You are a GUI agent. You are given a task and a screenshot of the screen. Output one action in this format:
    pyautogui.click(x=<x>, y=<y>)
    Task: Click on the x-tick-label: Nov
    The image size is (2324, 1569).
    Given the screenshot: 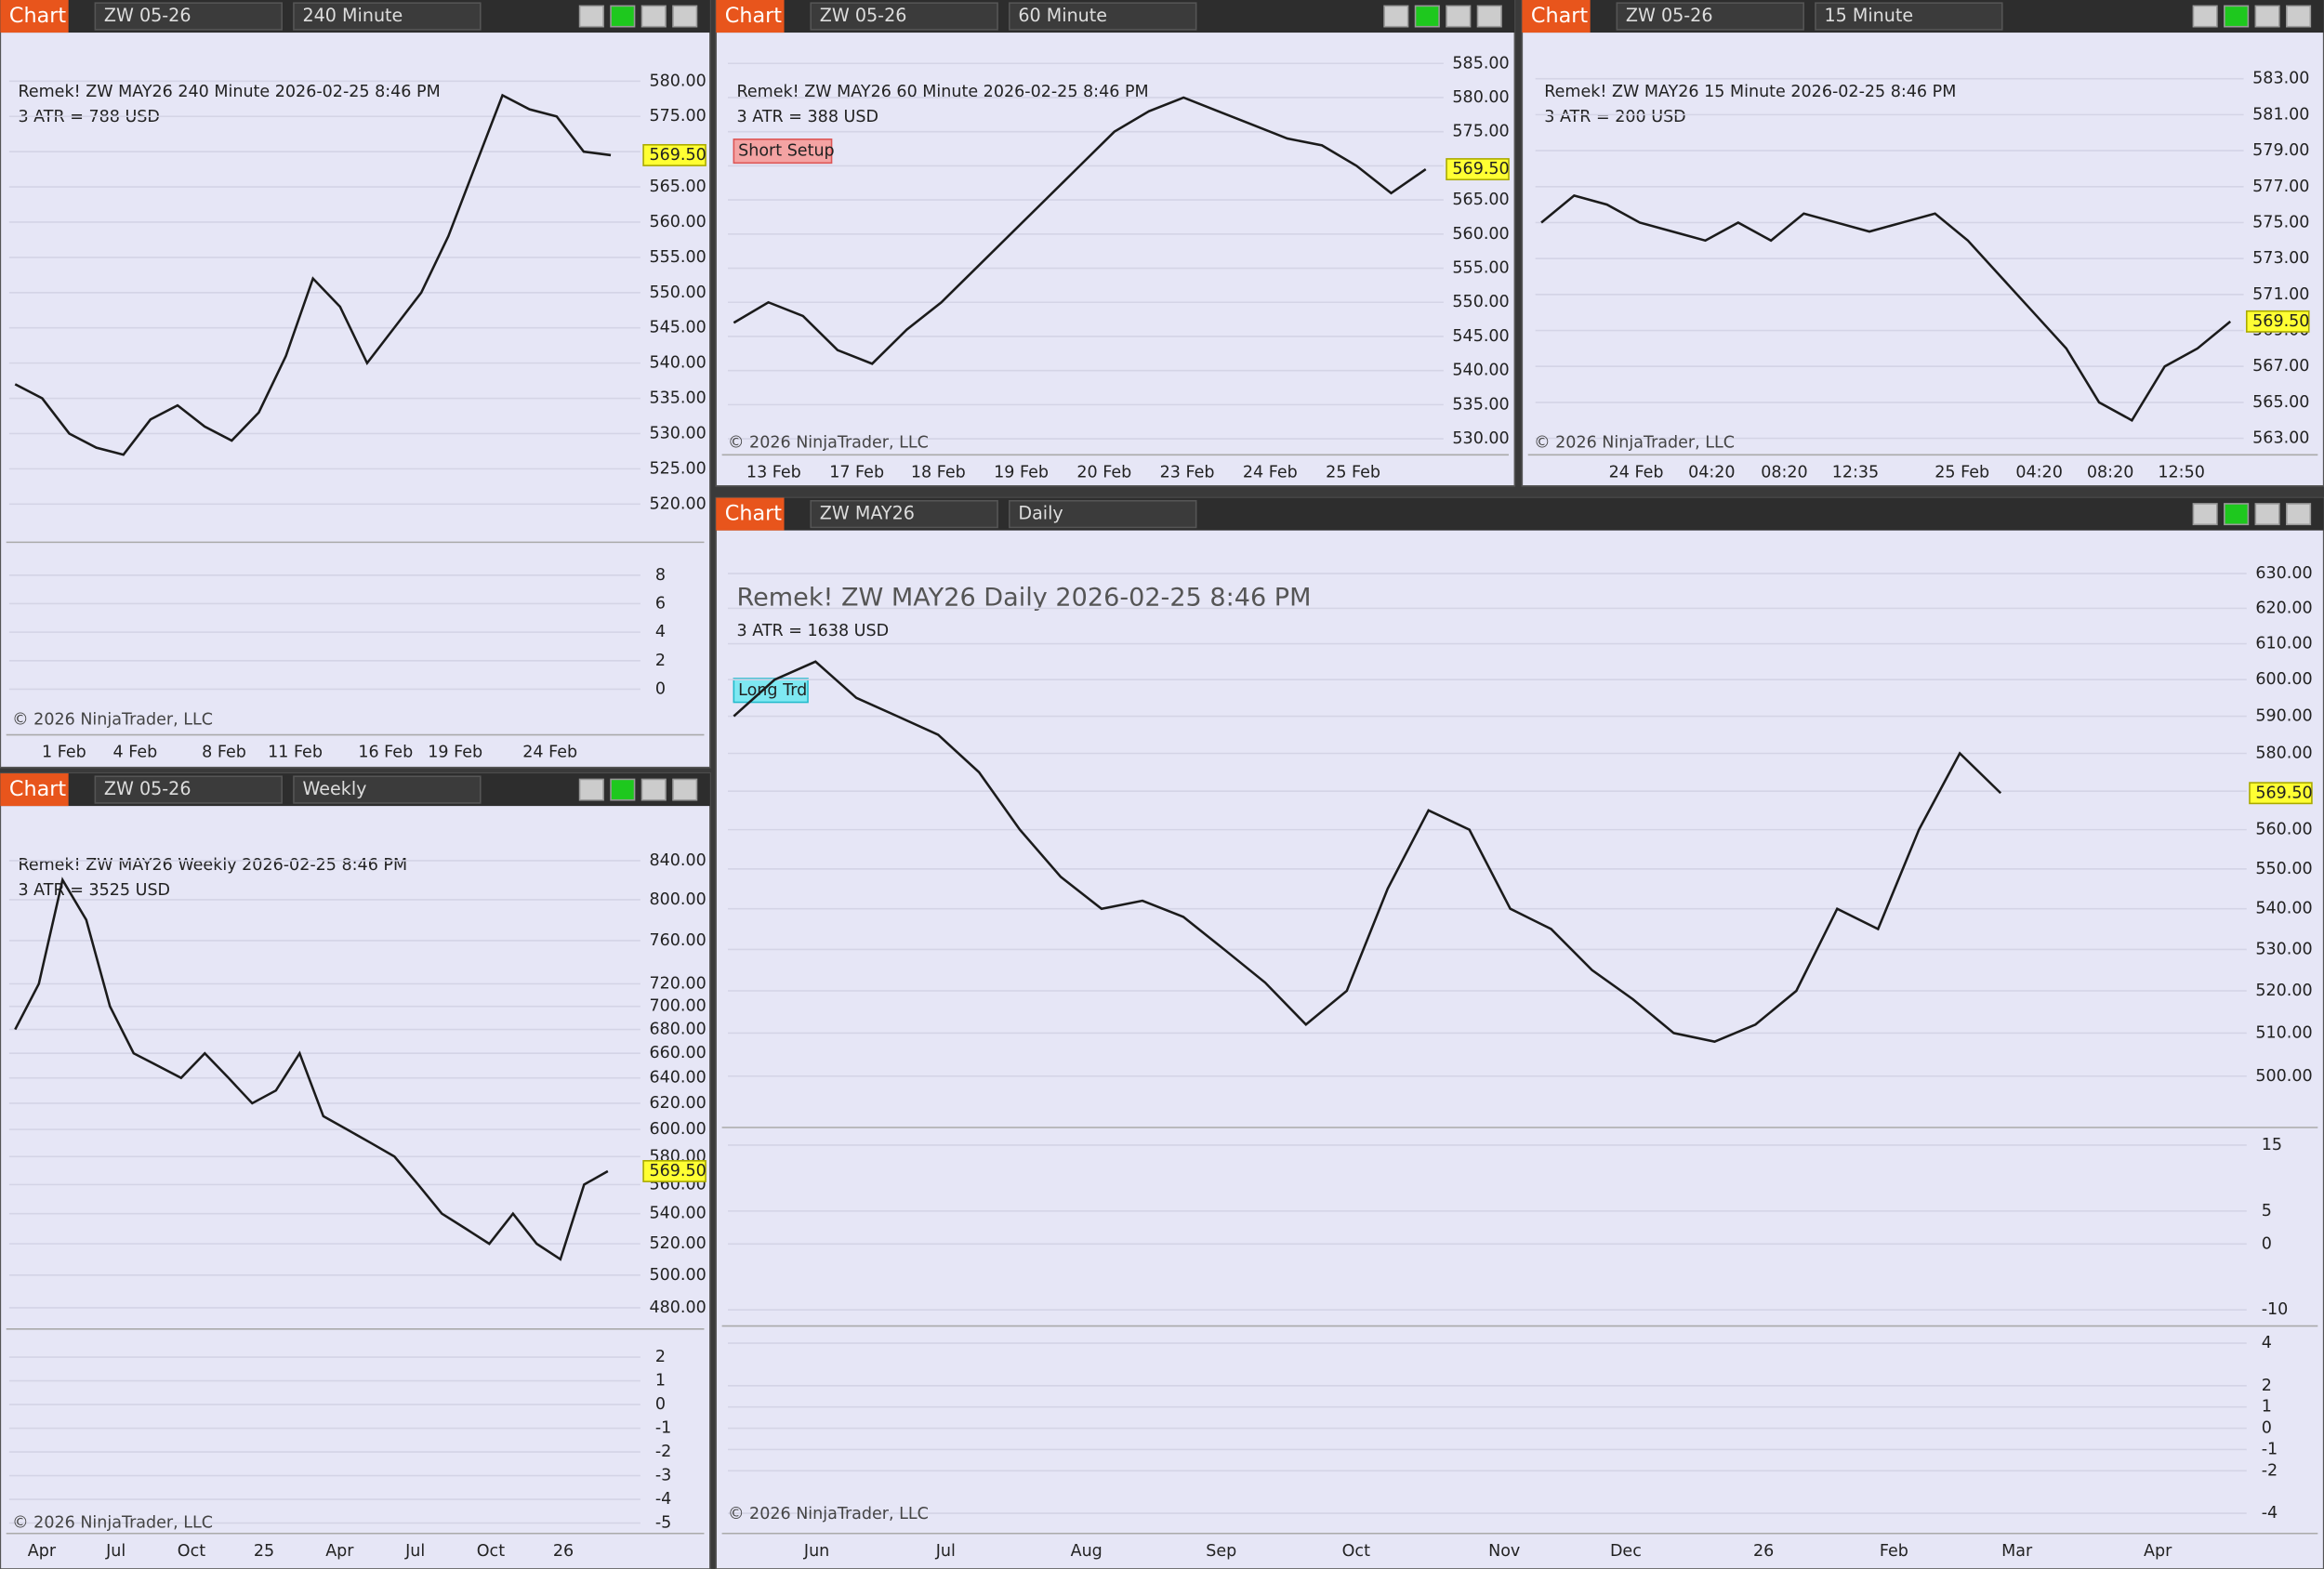 What is the action you would take?
    pyautogui.click(x=1504, y=1551)
    